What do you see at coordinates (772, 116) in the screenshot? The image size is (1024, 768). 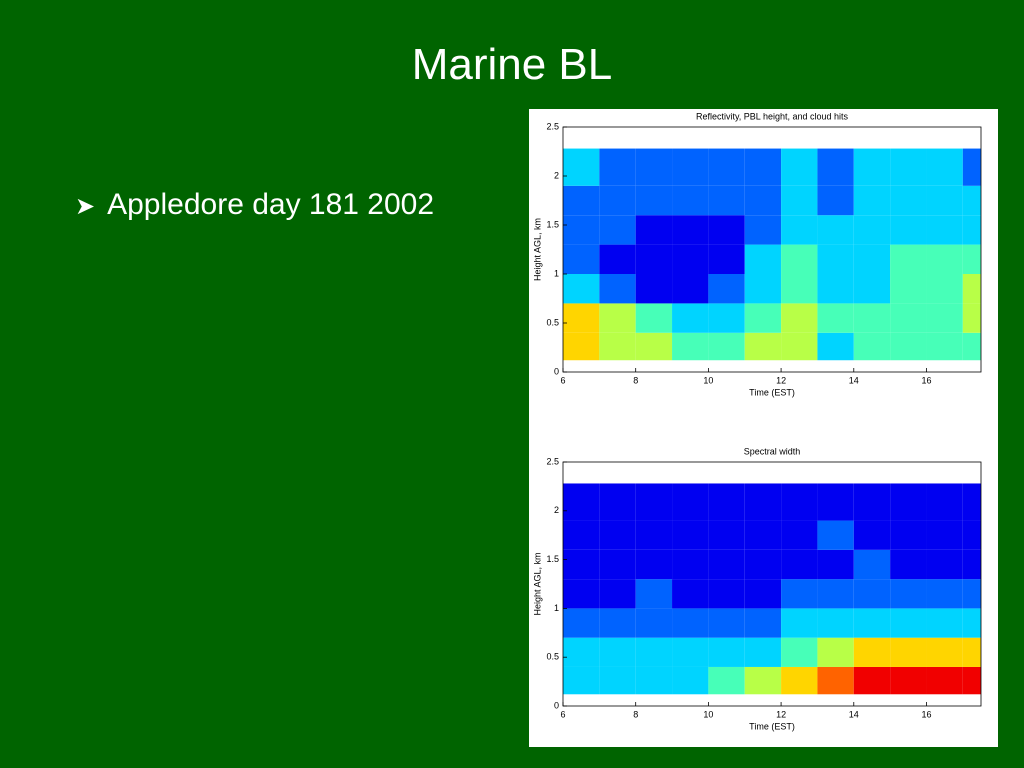 I see `chart-title: Reflectivity, PBL height, and cloud hits` at bounding box center [772, 116].